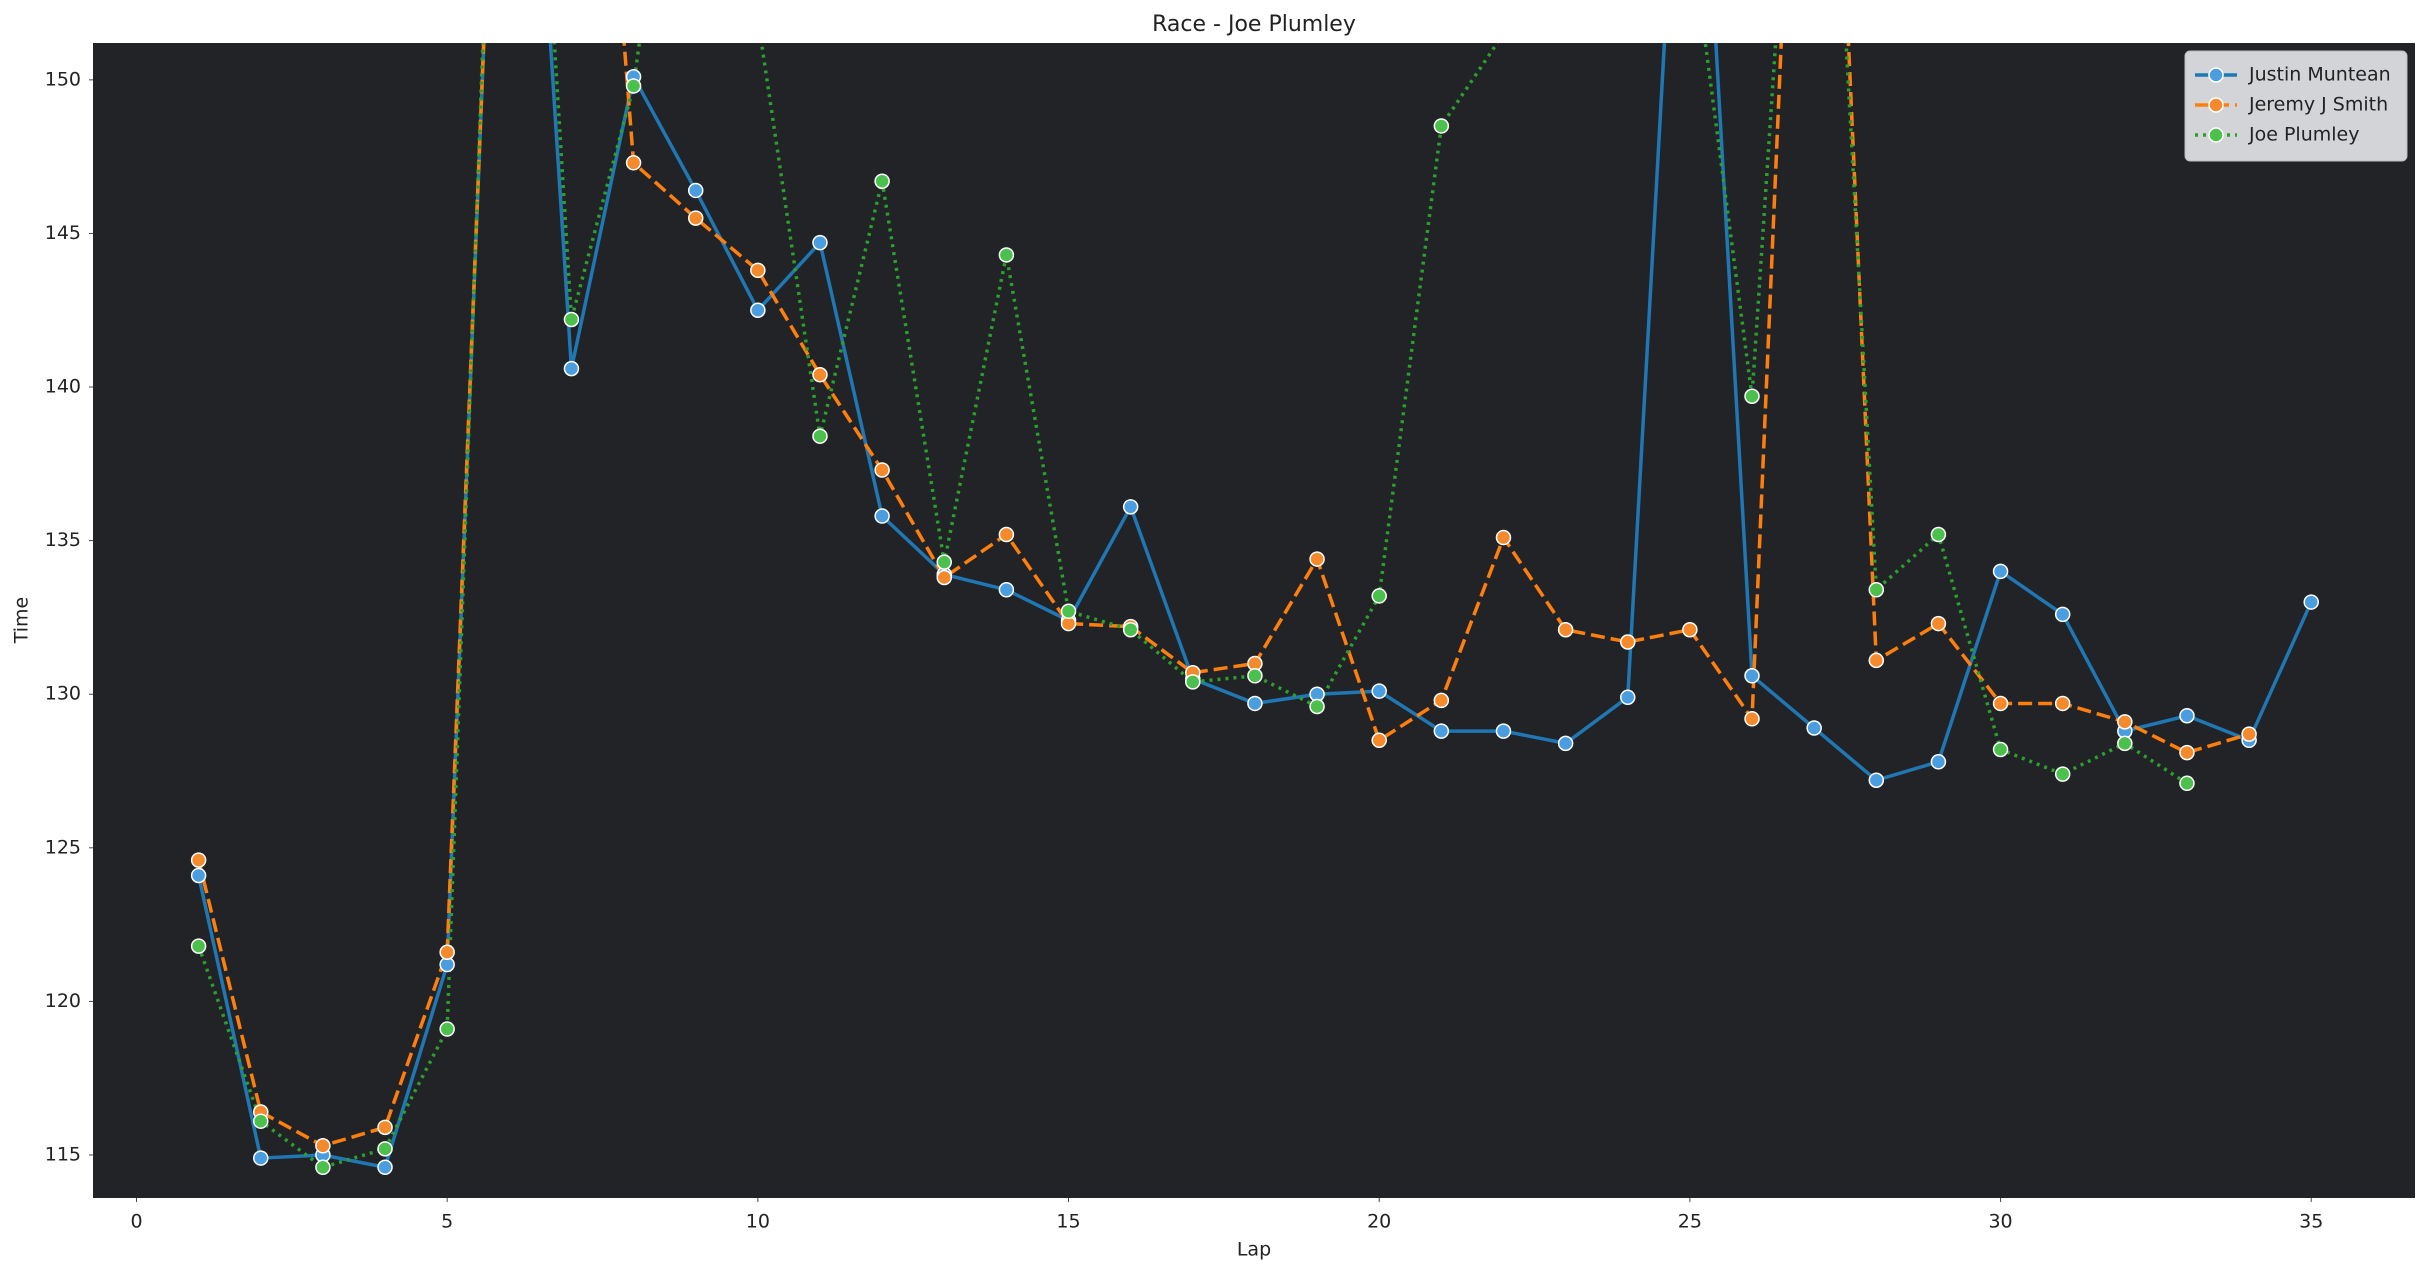 This screenshot has width=2431, height=1276. What do you see at coordinates (2318, 105) in the screenshot?
I see `legend-label: Jeremy J Smith` at bounding box center [2318, 105].